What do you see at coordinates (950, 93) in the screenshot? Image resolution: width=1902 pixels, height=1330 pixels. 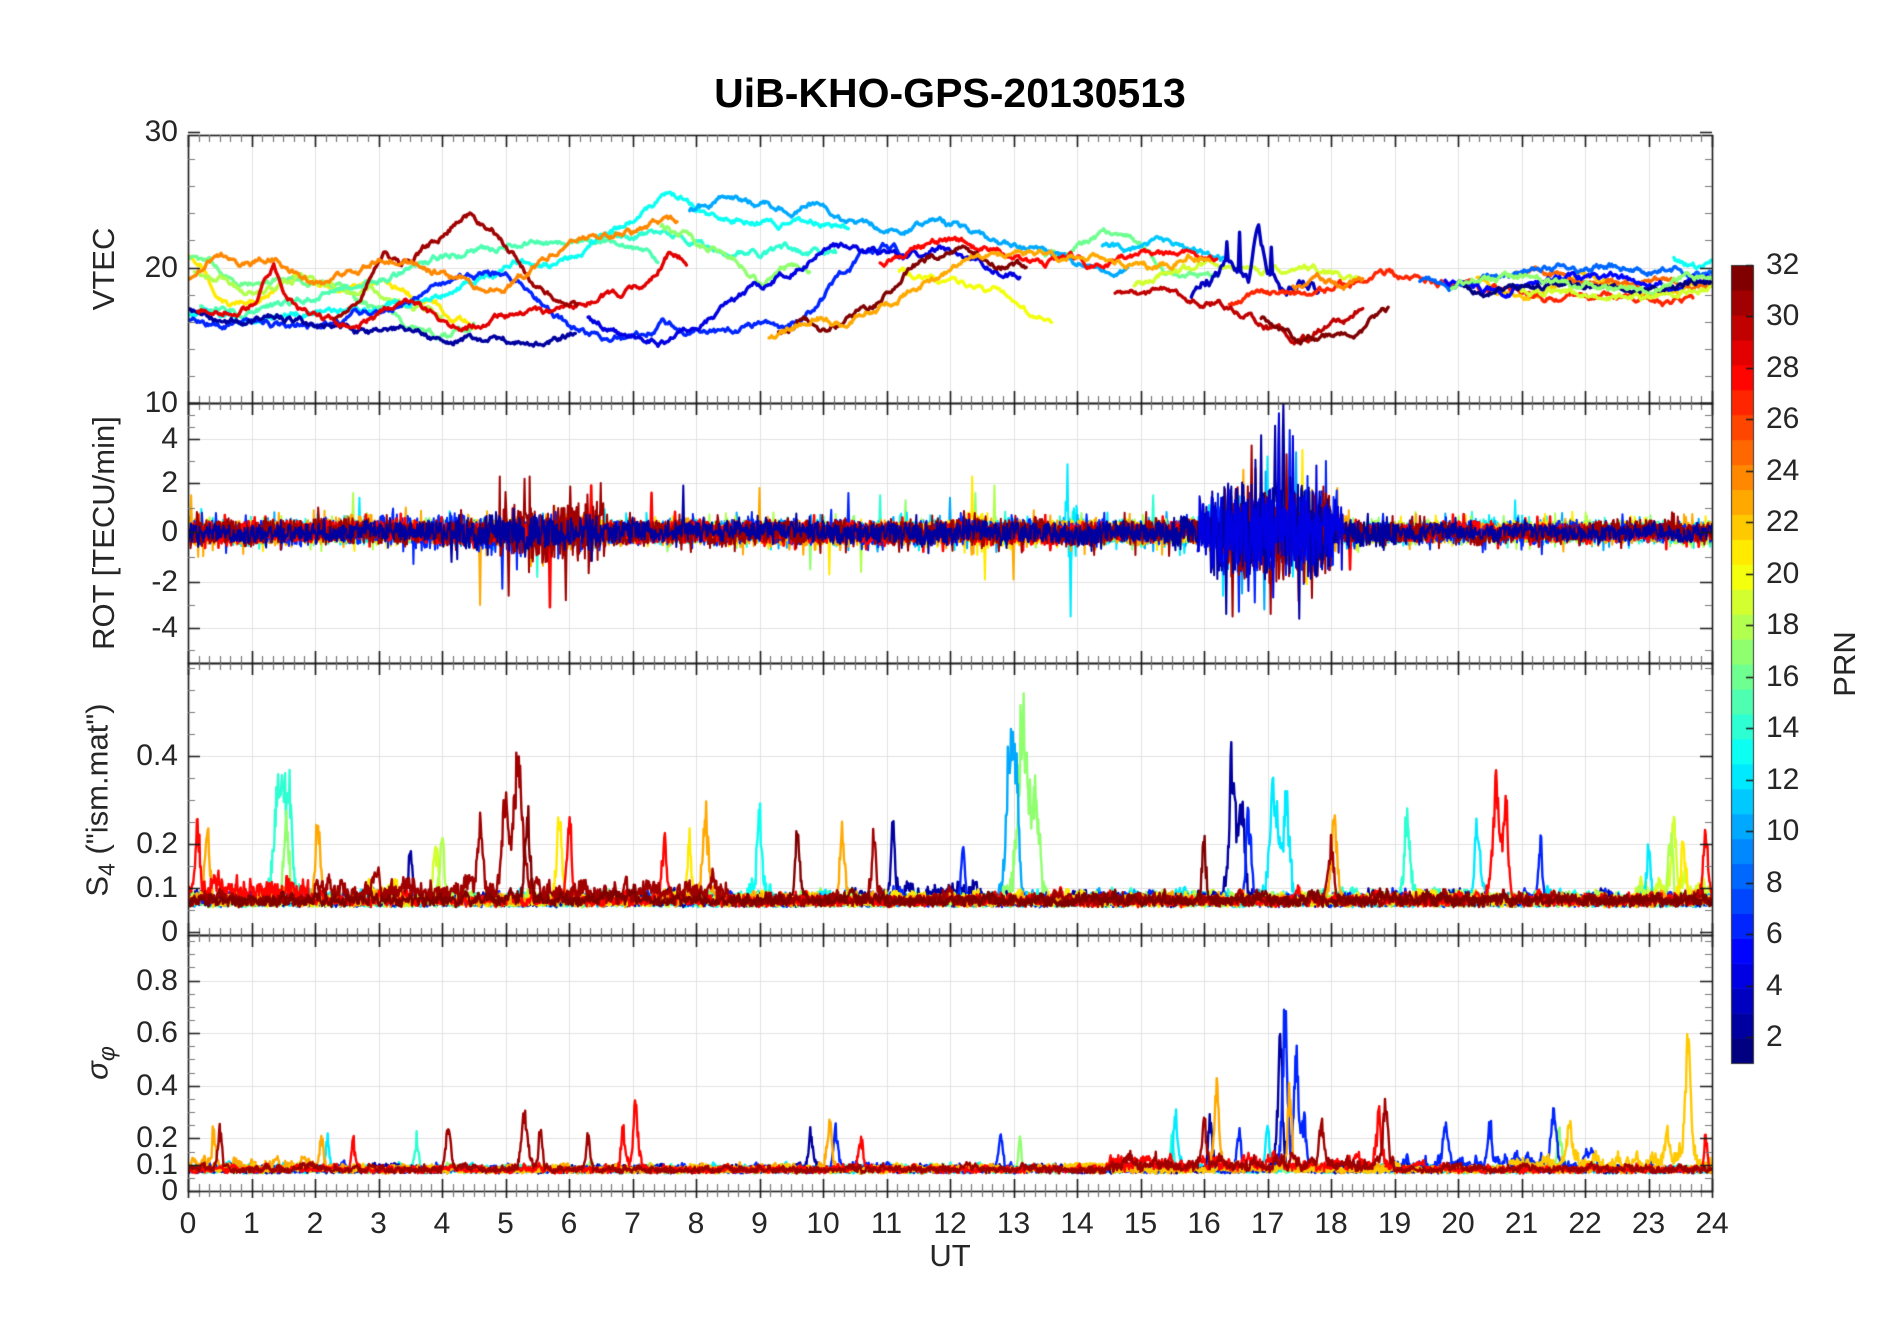 I see `figure-title: UiB-KHO-GPS-20130513` at bounding box center [950, 93].